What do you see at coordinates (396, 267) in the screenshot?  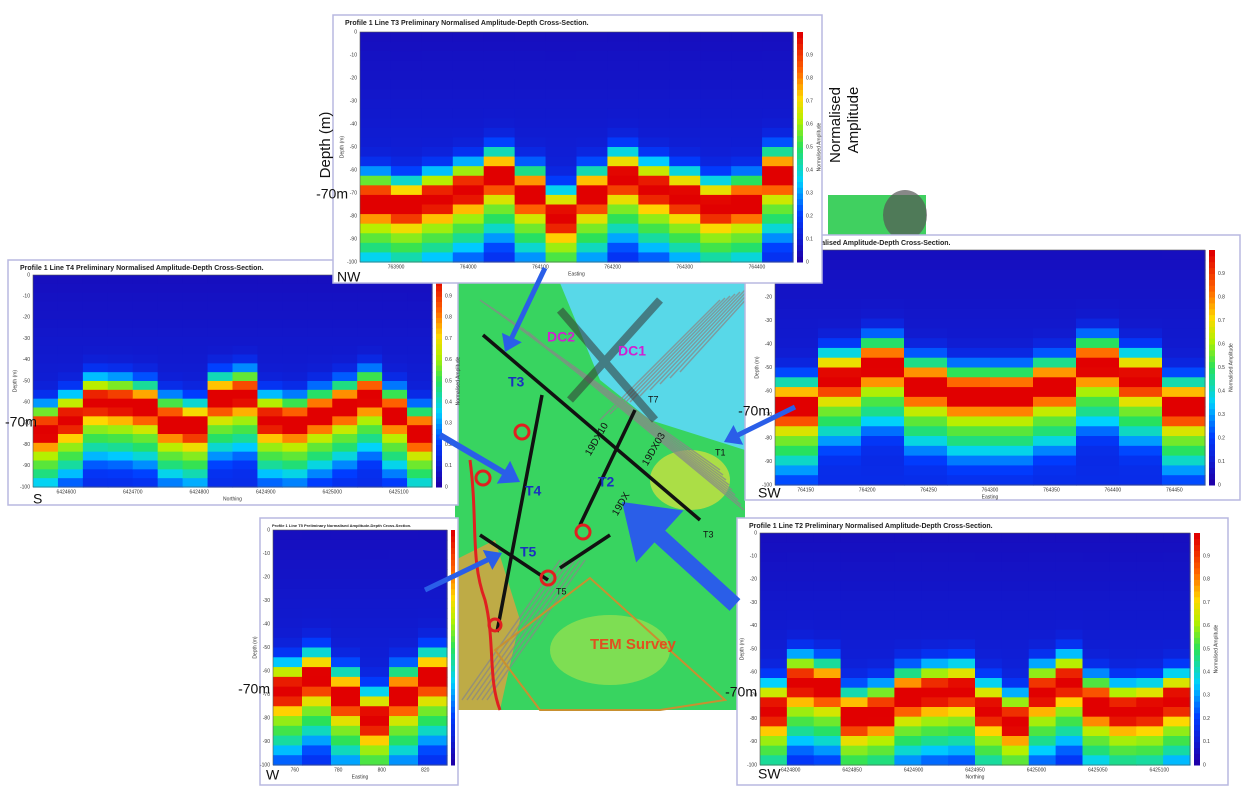 I see `x-tick-label: 763900` at bounding box center [396, 267].